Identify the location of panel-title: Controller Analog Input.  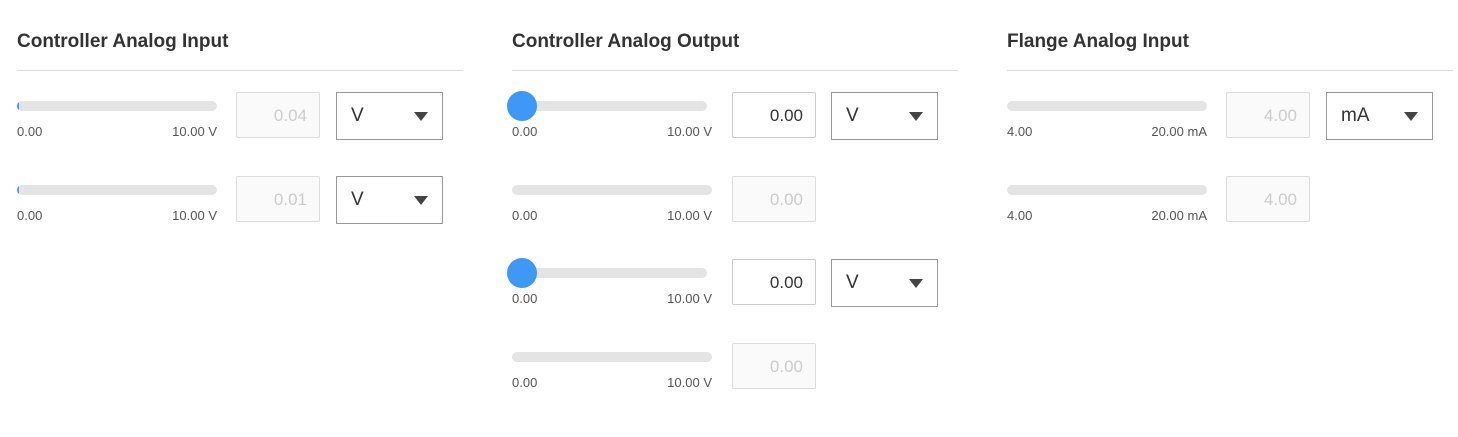
(123, 41).